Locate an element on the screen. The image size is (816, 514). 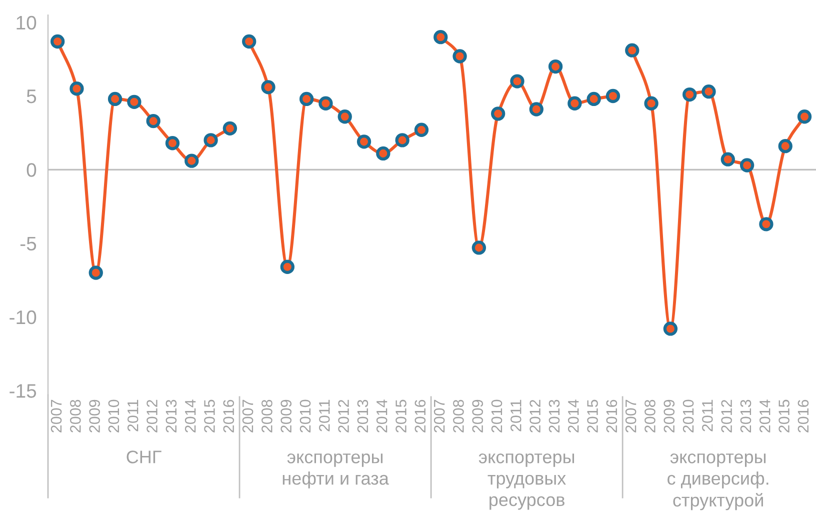
y-tick-label: -15 is located at coordinates (23, 391).